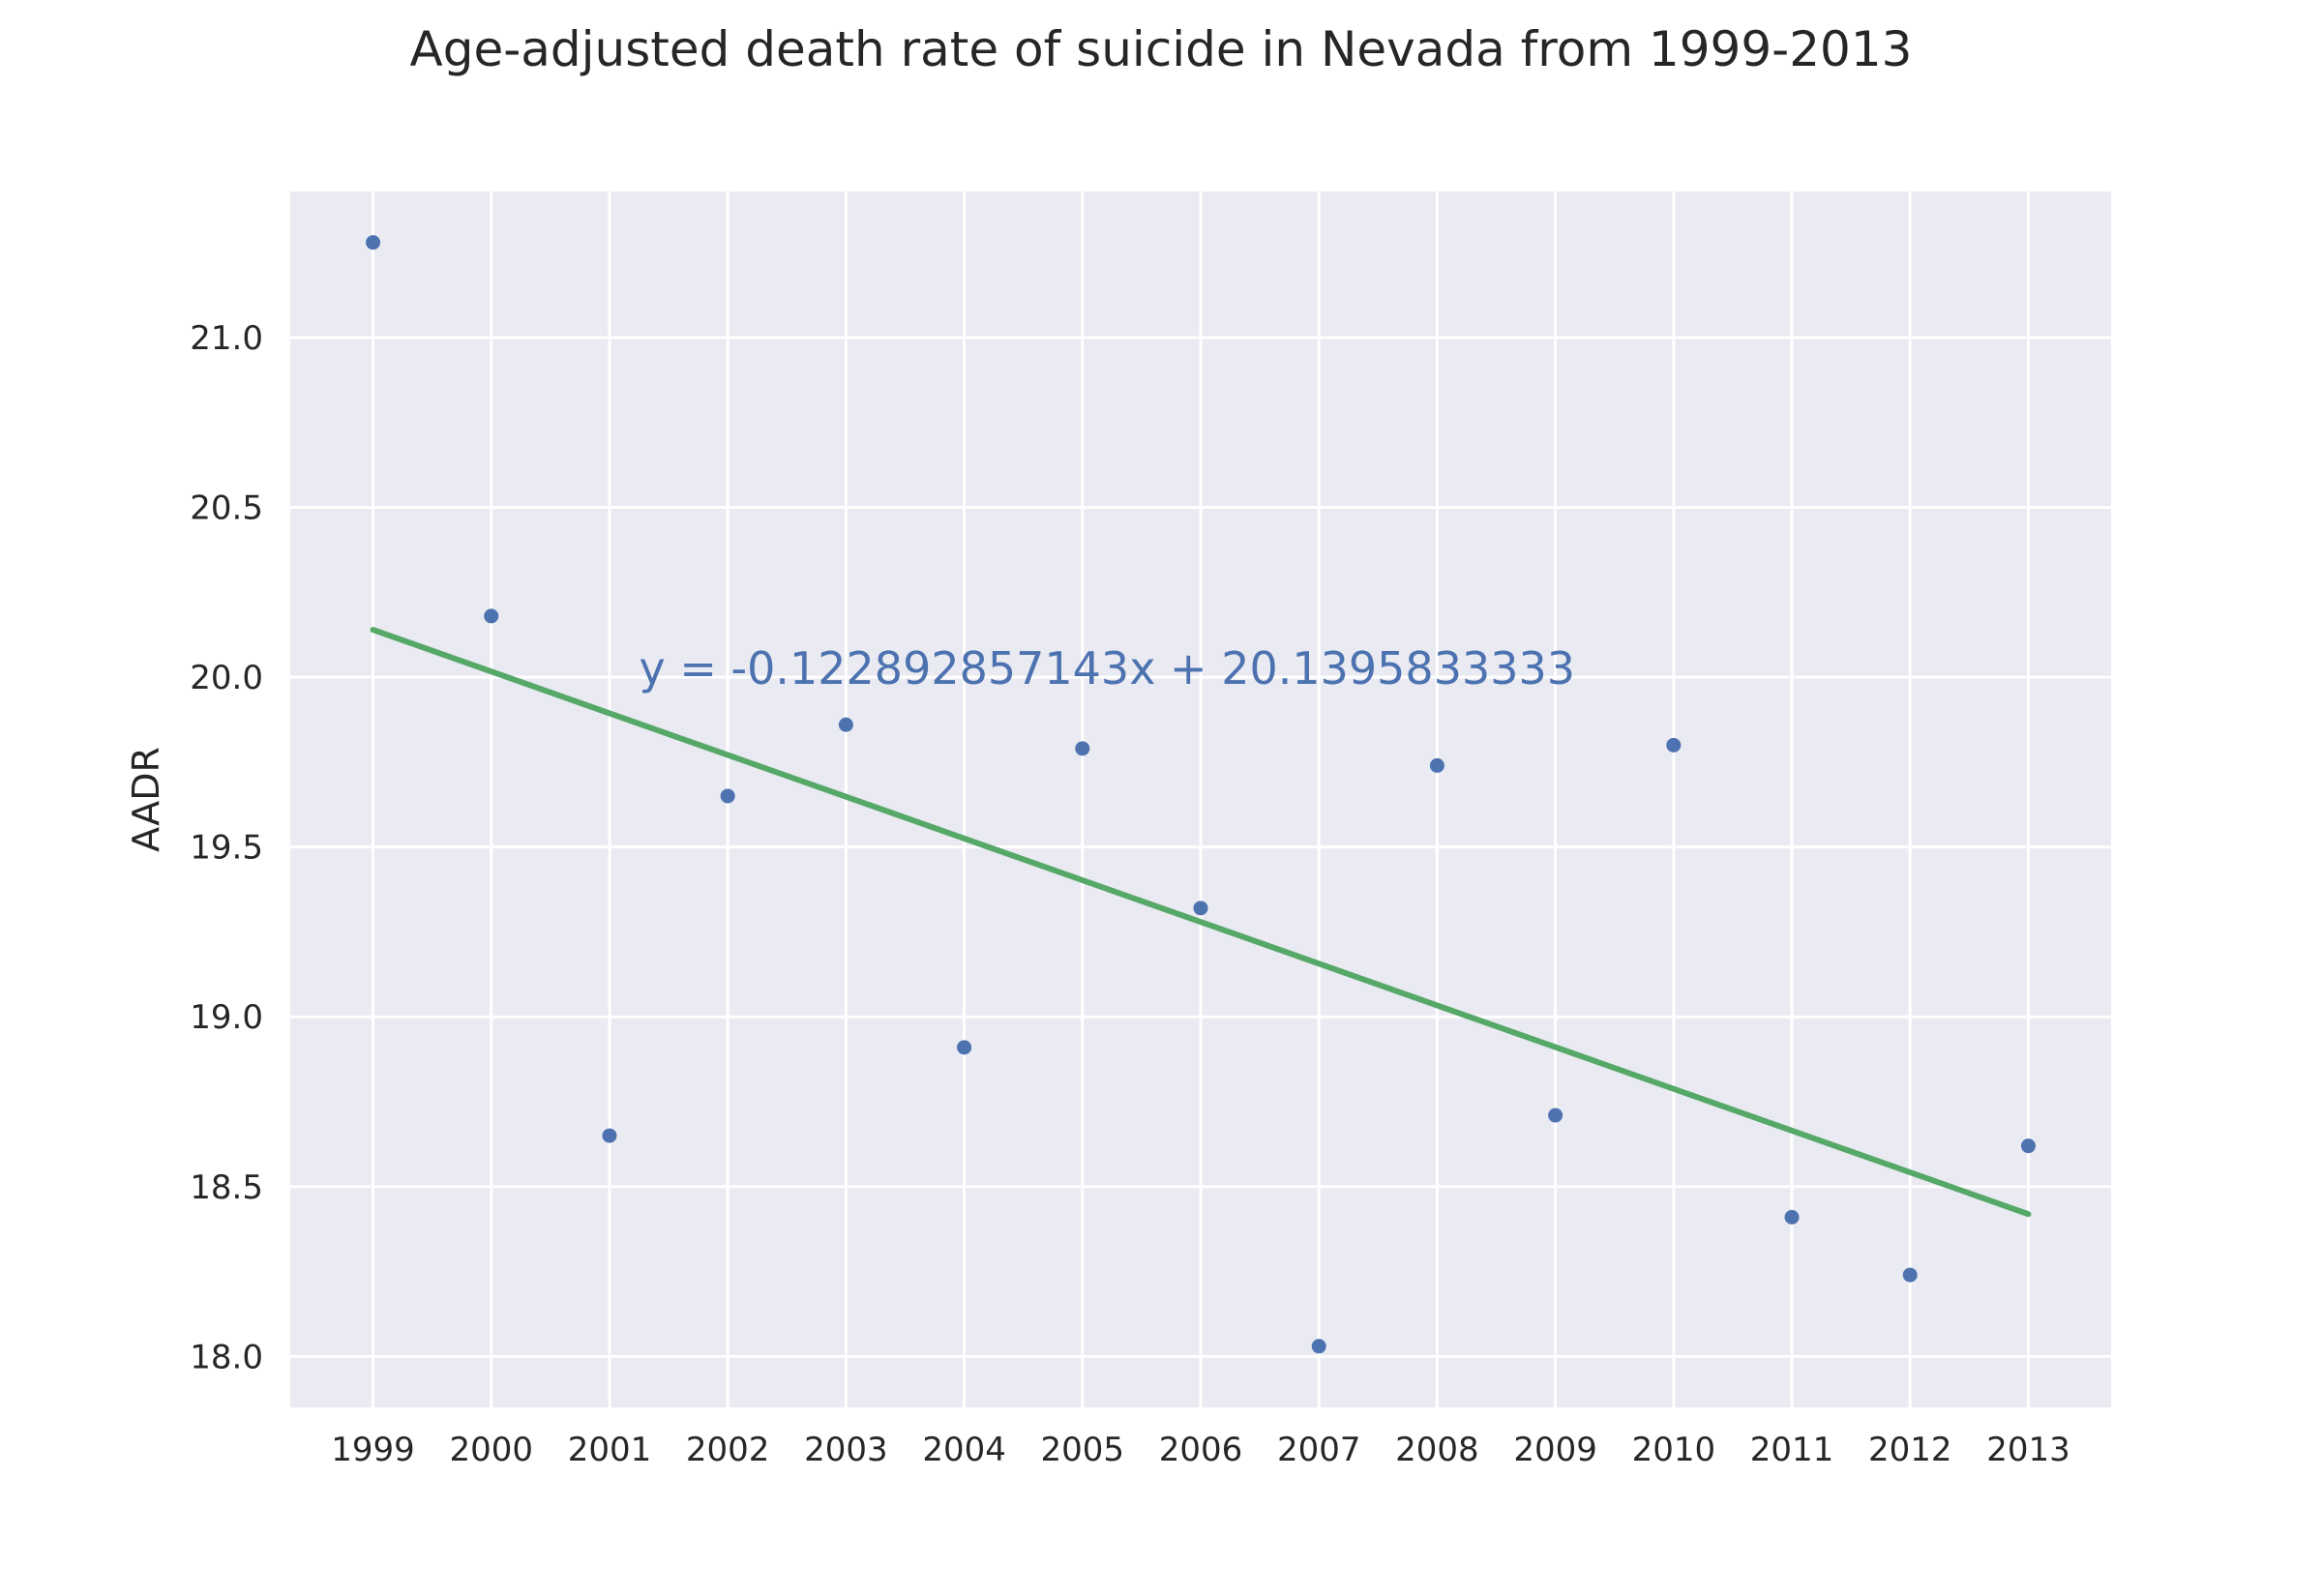  I want to click on x-tick-label: 2001, so click(610, 1450).